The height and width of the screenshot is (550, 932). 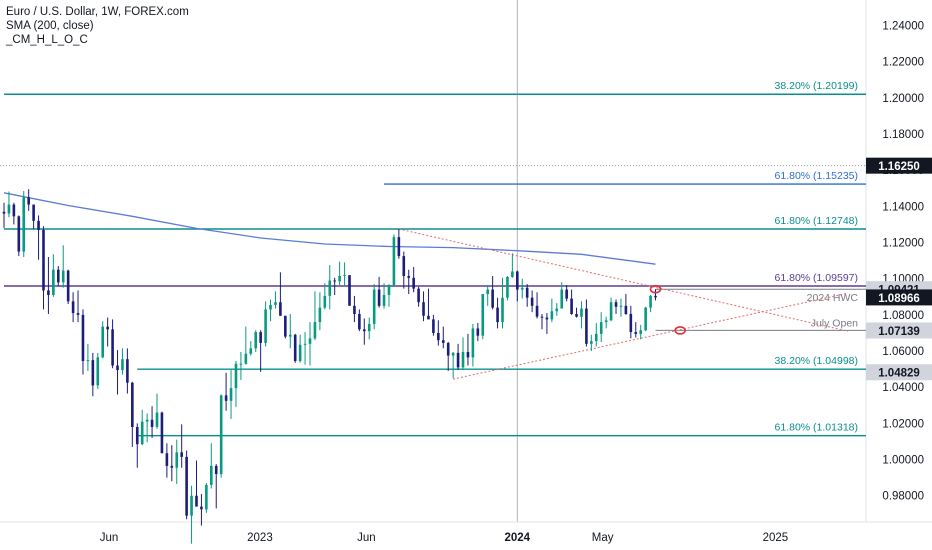 I want to click on price-tick-label: 1.04000, so click(x=903, y=388).